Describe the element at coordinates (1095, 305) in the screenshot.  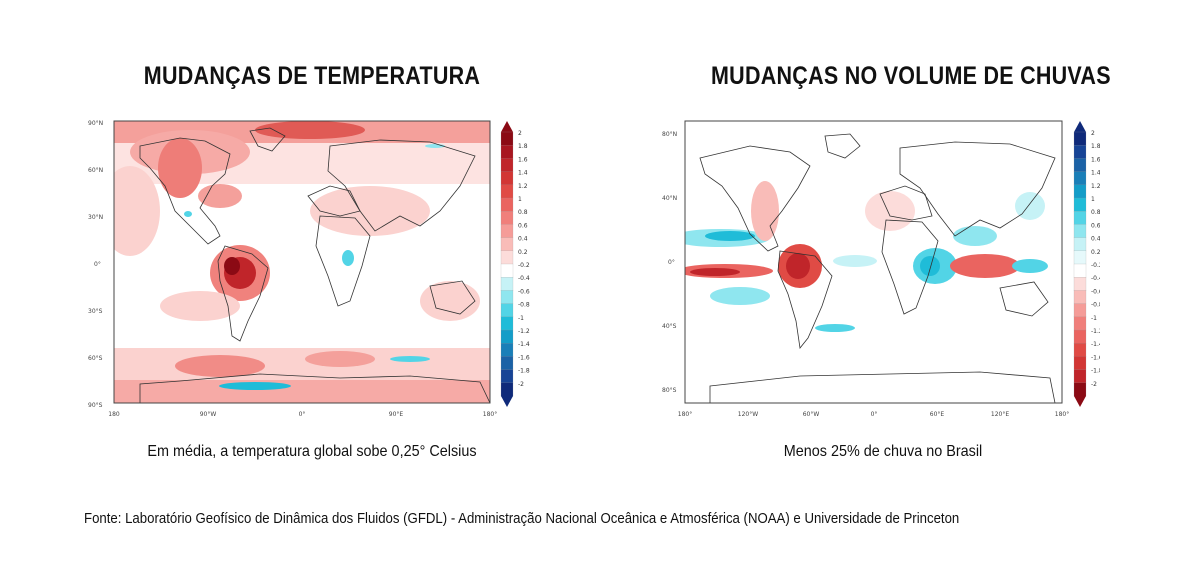
I see `colorbar-tick-label: -0.8` at that location.